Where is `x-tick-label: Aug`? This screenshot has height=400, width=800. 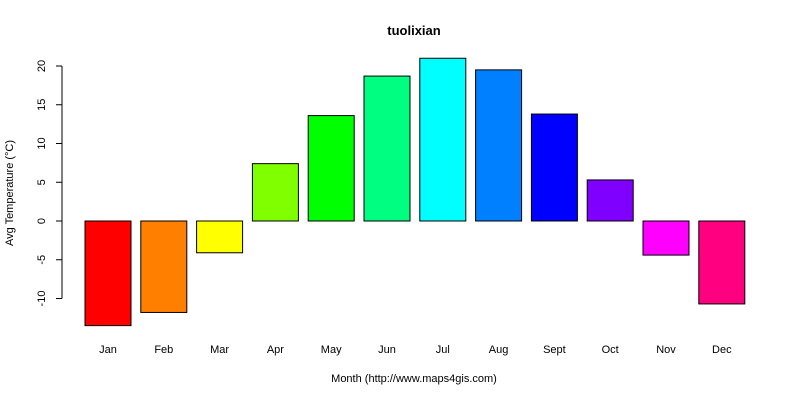
x-tick-label: Aug is located at coordinates (499, 350).